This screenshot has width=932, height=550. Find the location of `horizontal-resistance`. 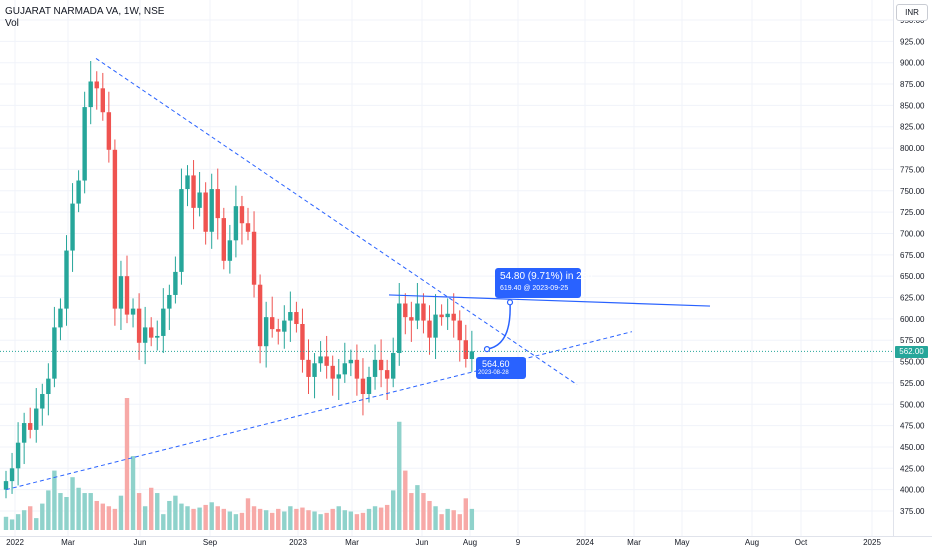

horizontal-resistance is located at coordinates (549, 300).